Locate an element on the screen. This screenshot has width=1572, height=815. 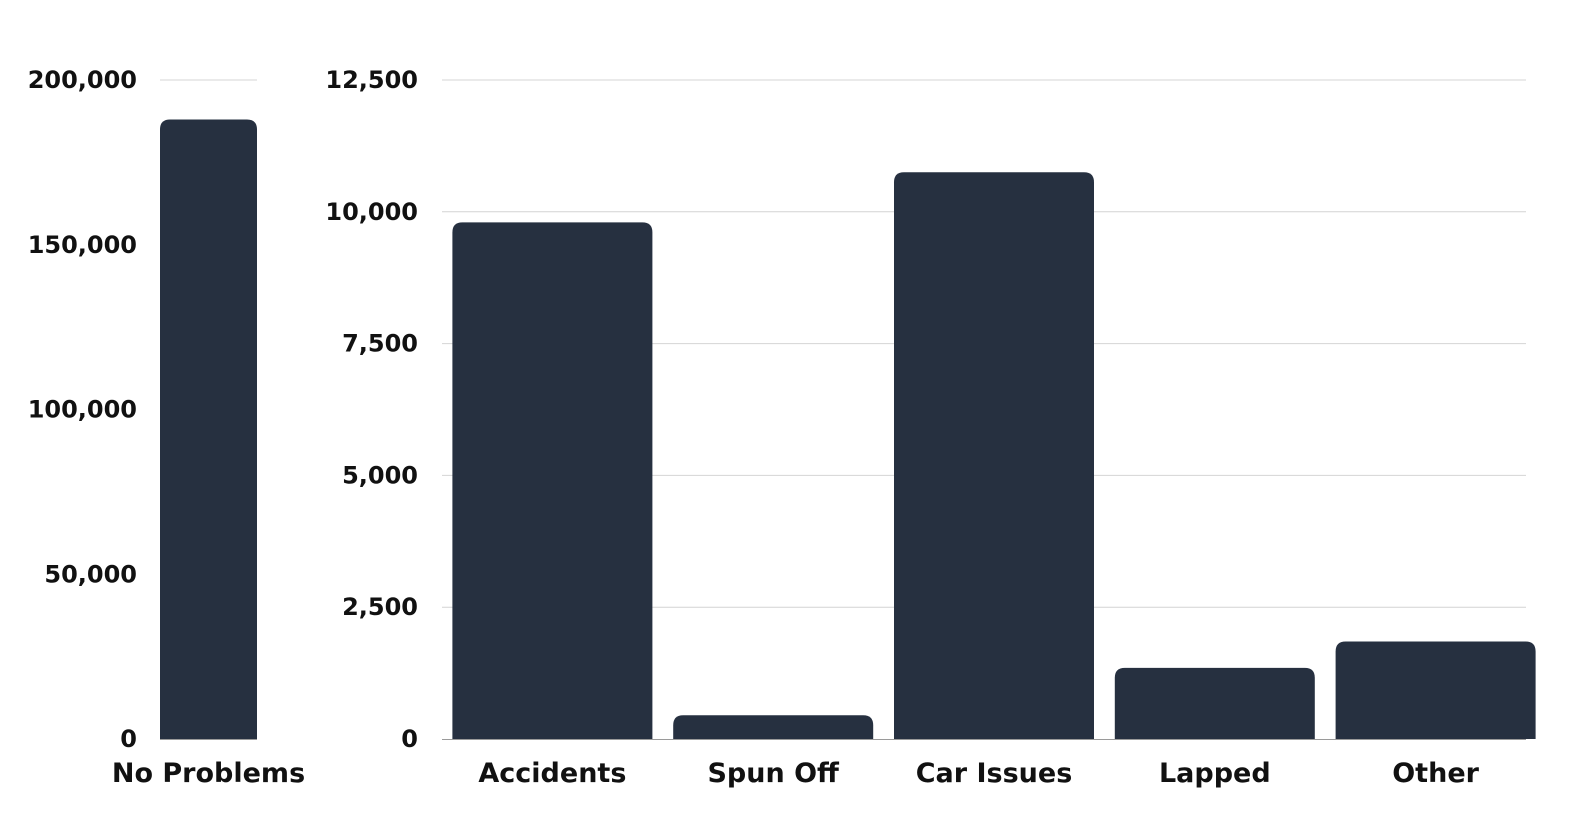
bar-accidents is located at coordinates (552, 480).